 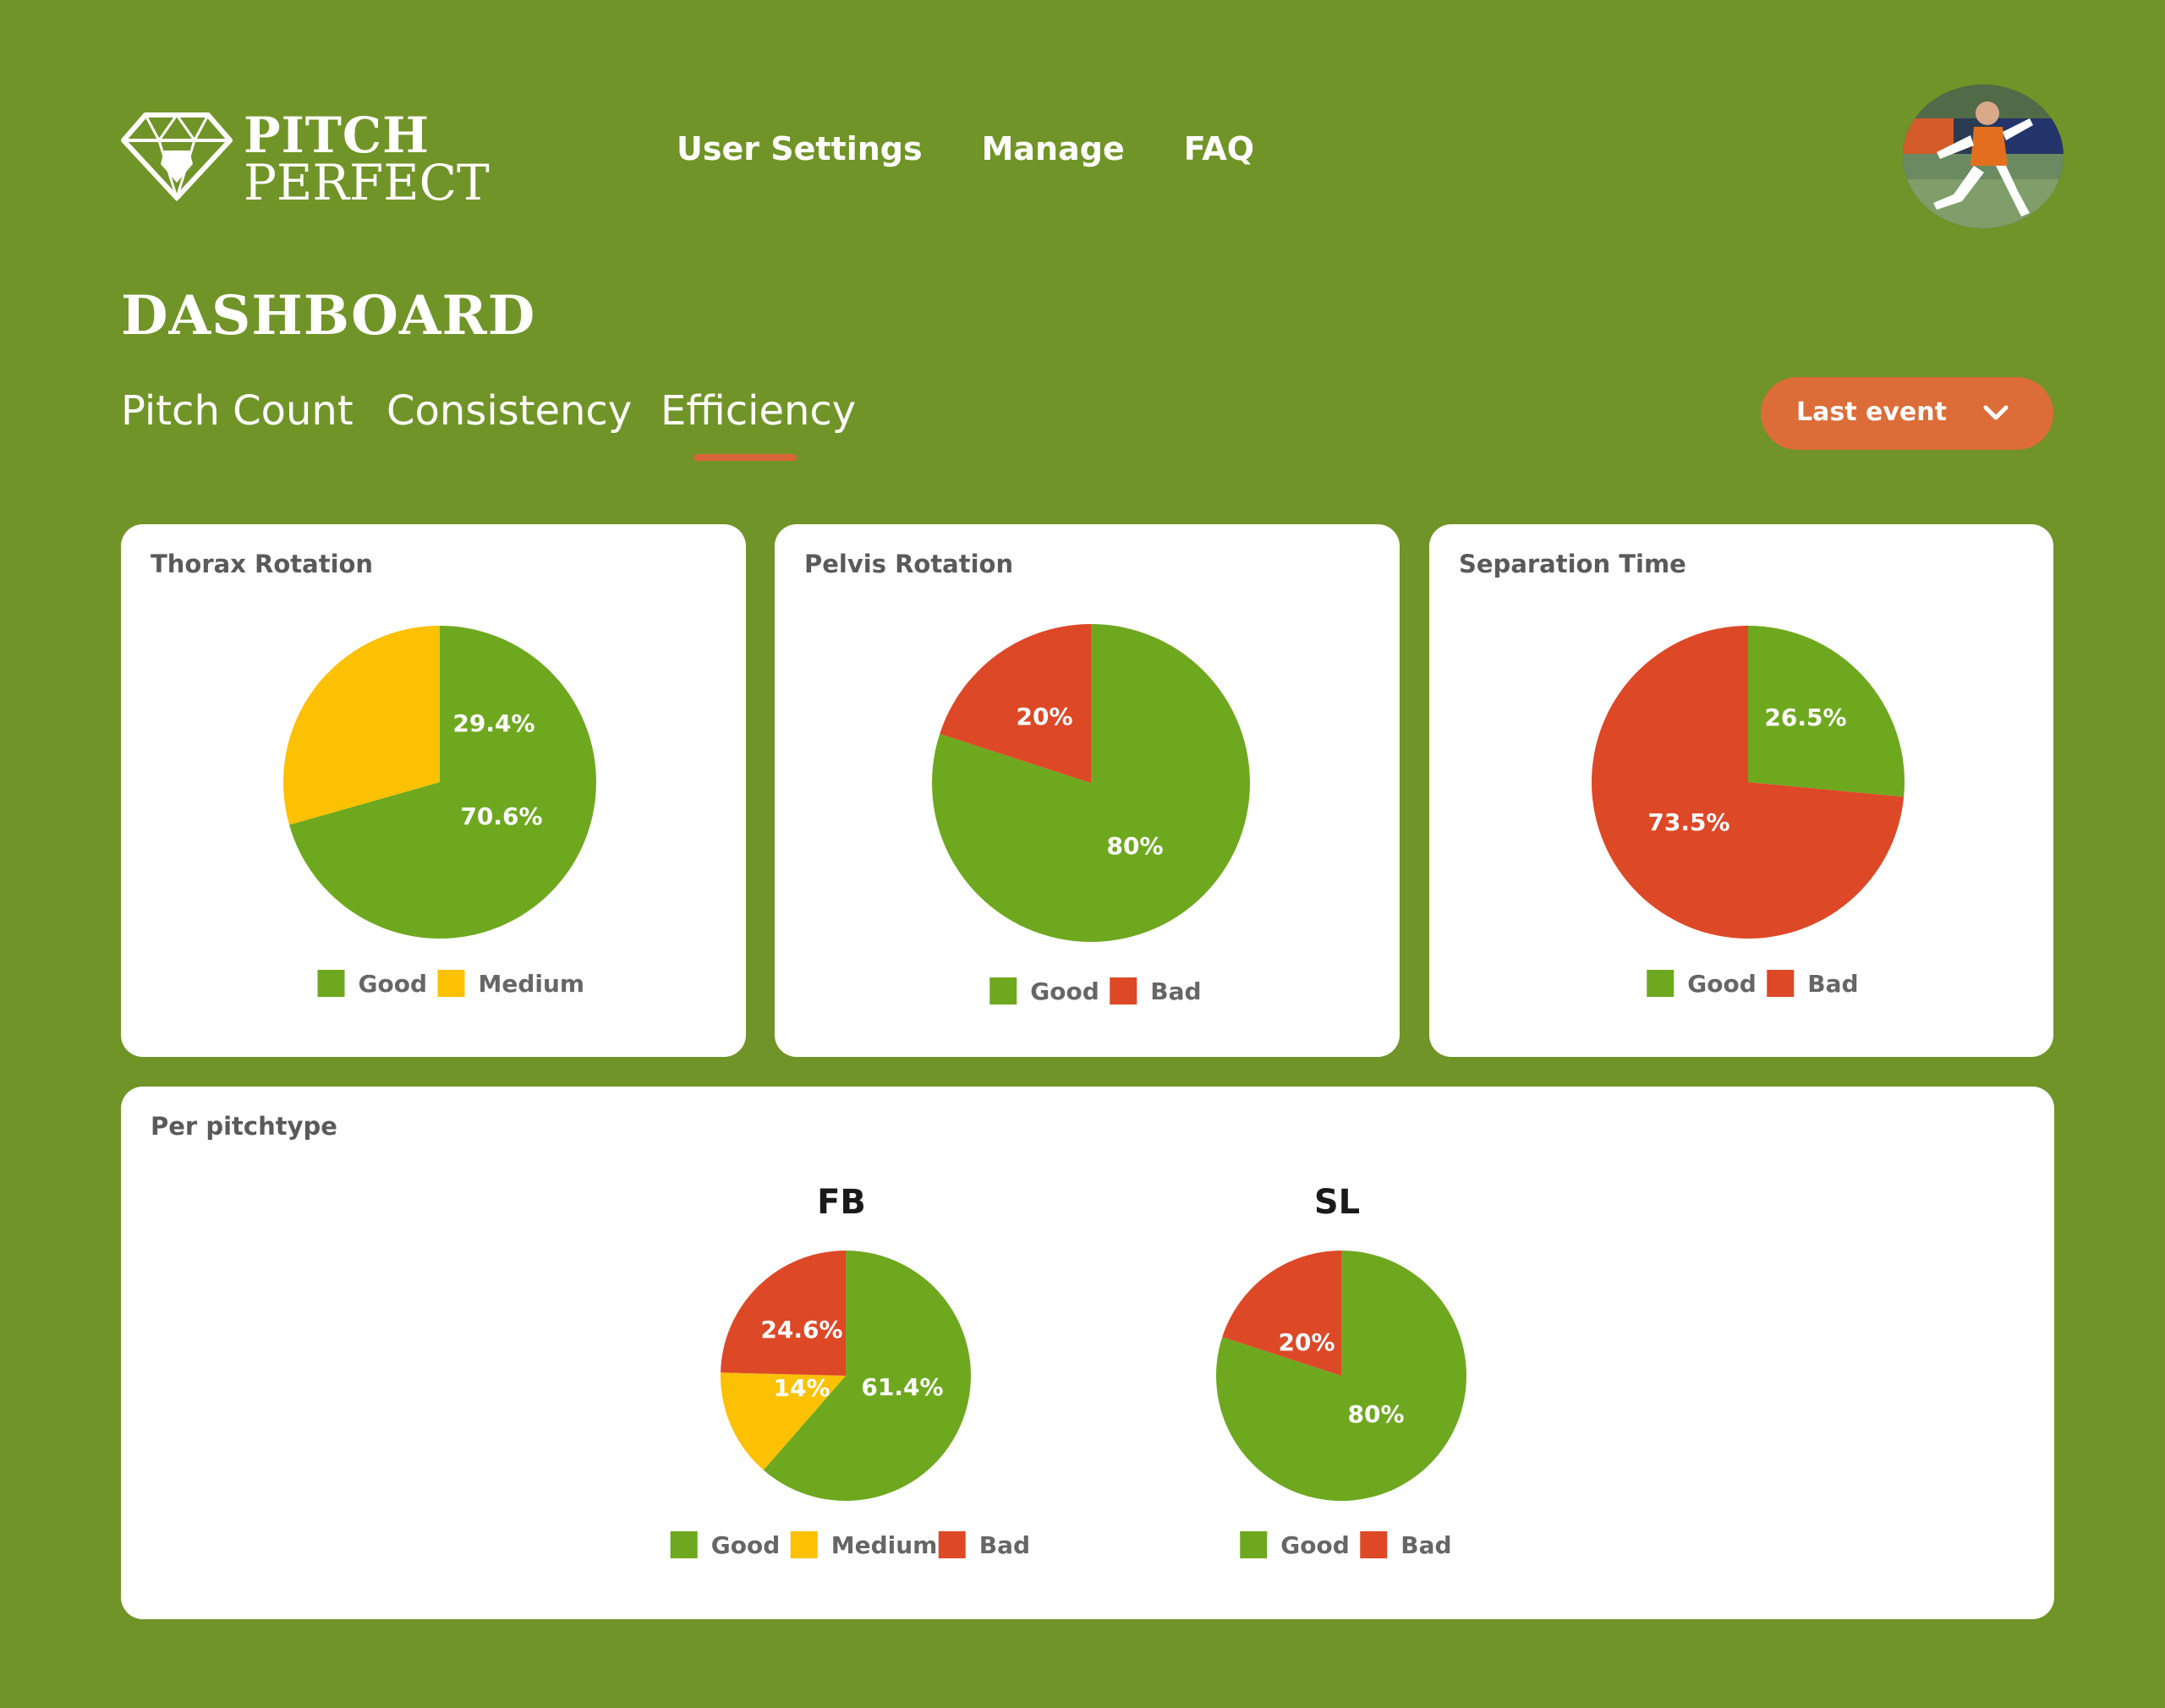 I want to click on card-pelvis-rotation: Pelvis Rotation 80% 20% Good Bad, so click(x=1087, y=790).